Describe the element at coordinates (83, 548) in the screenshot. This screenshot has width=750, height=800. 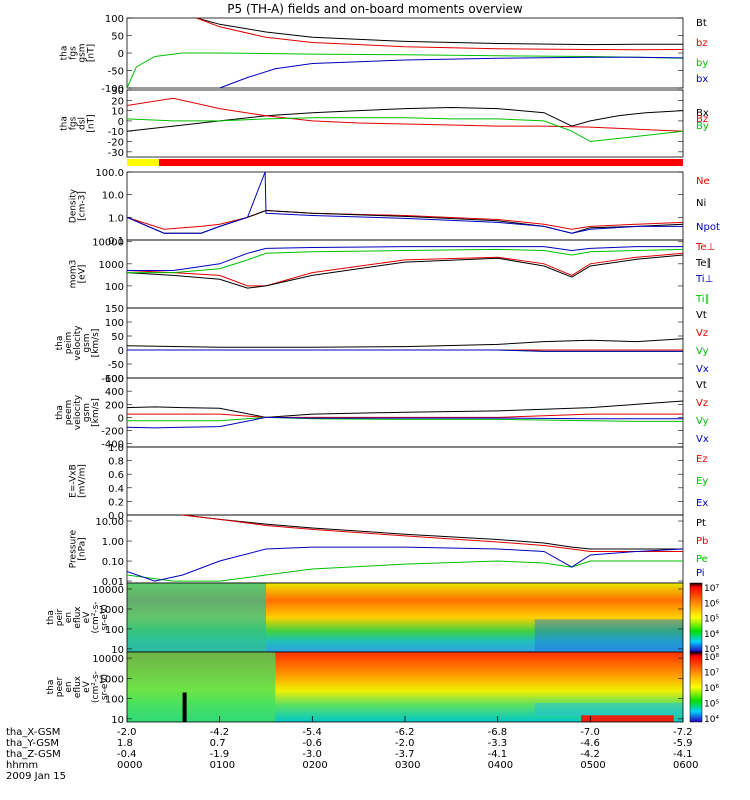
I see `y-axis-label: [nPa]` at that location.